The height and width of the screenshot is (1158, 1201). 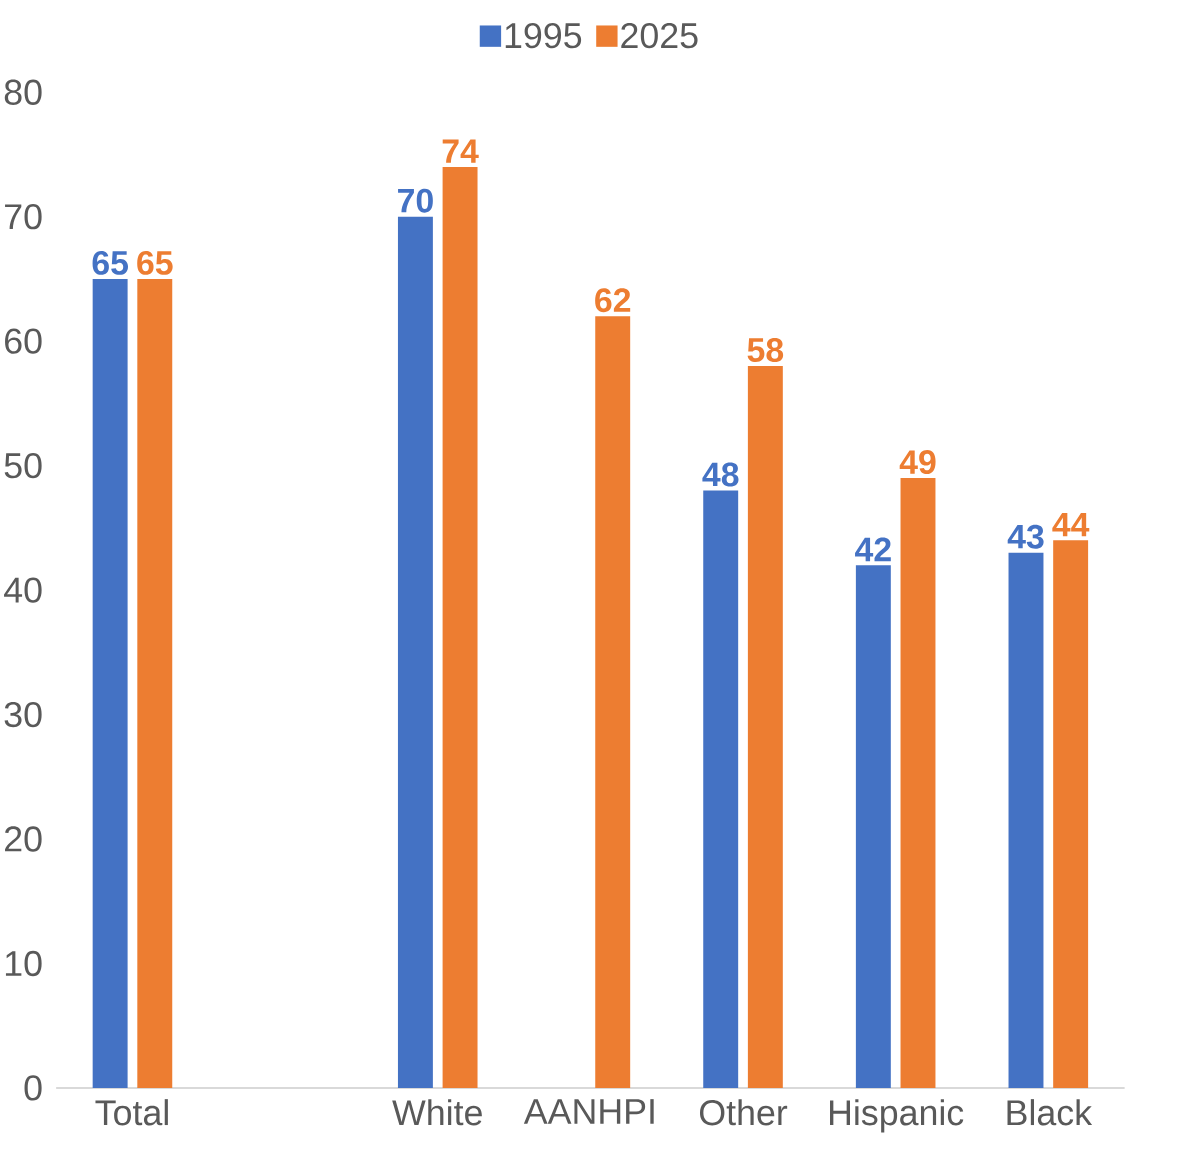 I want to click on x-tick-label: Other, so click(x=743, y=1112).